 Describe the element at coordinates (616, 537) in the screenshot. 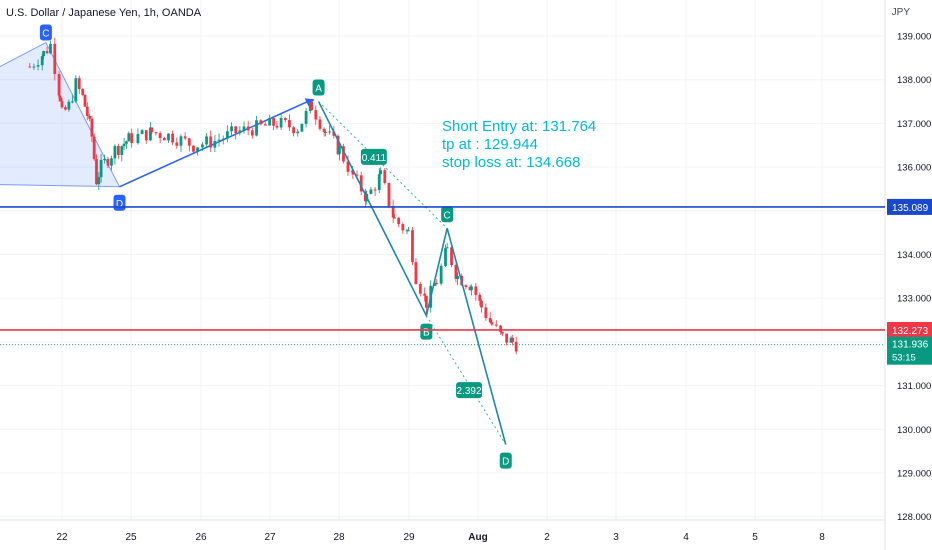

I see `x-tick-label: 3` at that location.